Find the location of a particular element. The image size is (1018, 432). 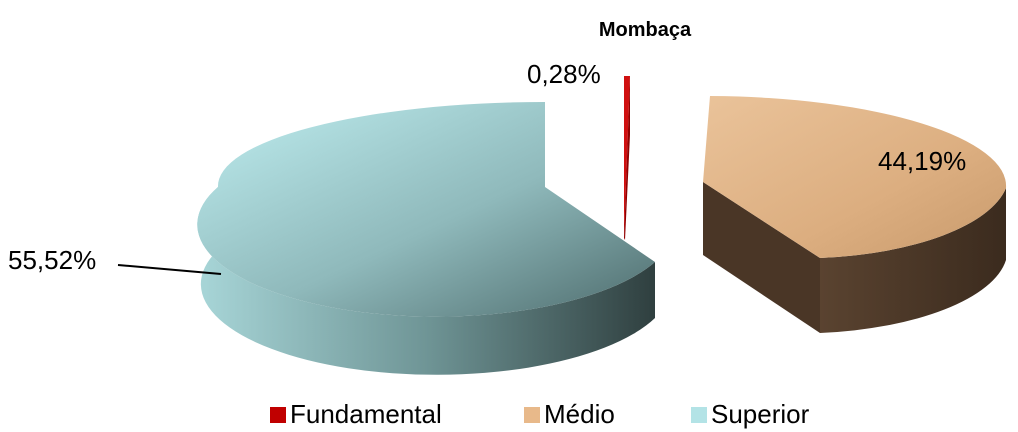

legend-label-medio: Médio is located at coordinates (579, 414).